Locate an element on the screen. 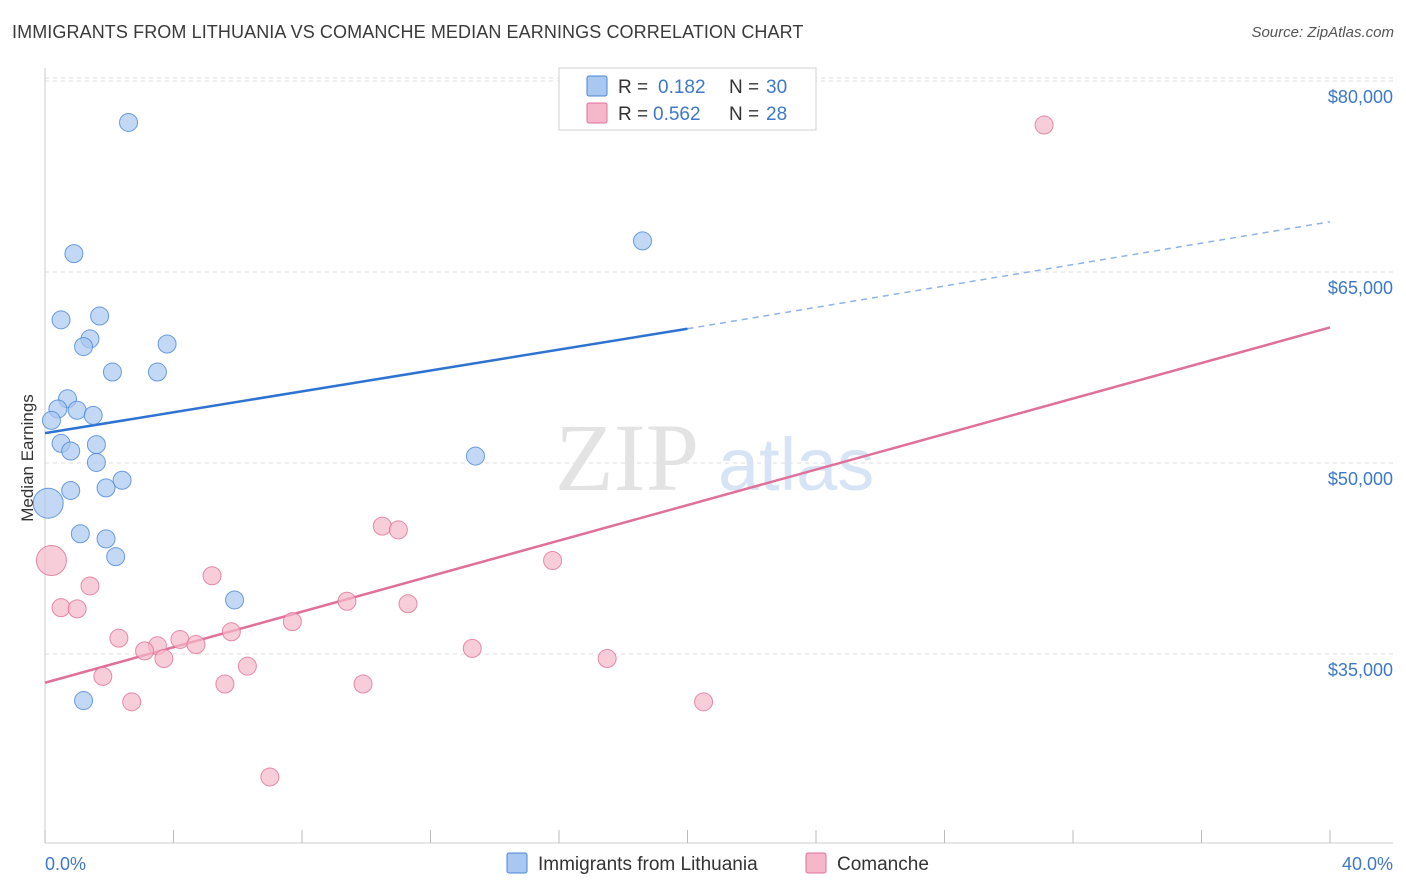 The width and height of the screenshot is (1406, 892). y-axis-label: Median Earnings is located at coordinates (27, 458).